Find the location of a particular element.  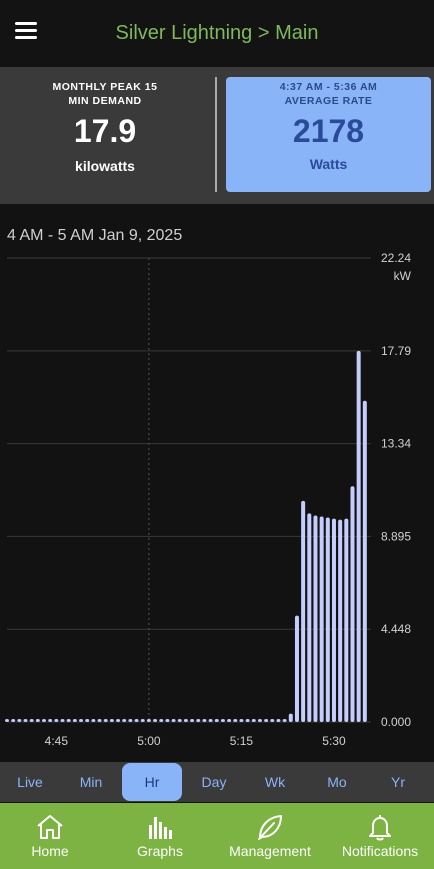

tab-min: Min is located at coordinates (91, 782).